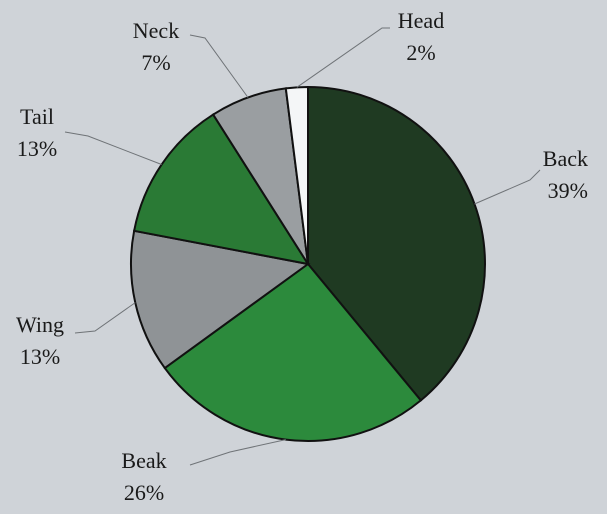 This screenshot has height=514, width=607. I want to click on leader-line-head, so click(343, 57).